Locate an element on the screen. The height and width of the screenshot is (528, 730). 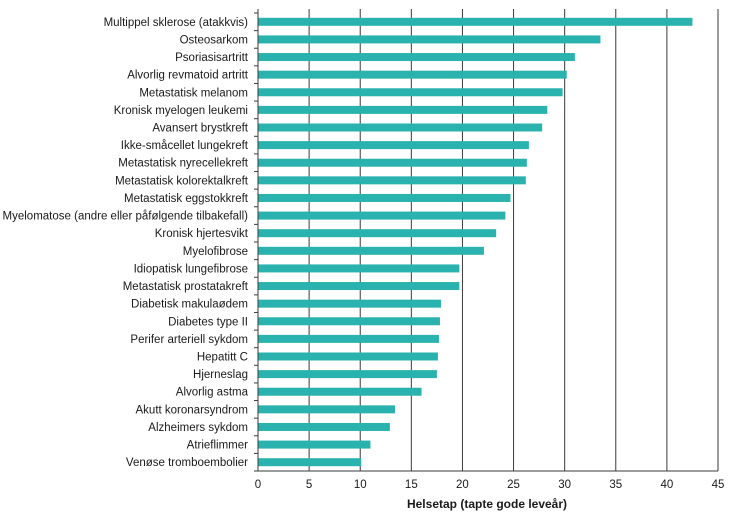
category-label: Idiopatisk lungefibrose is located at coordinates (191, 269).